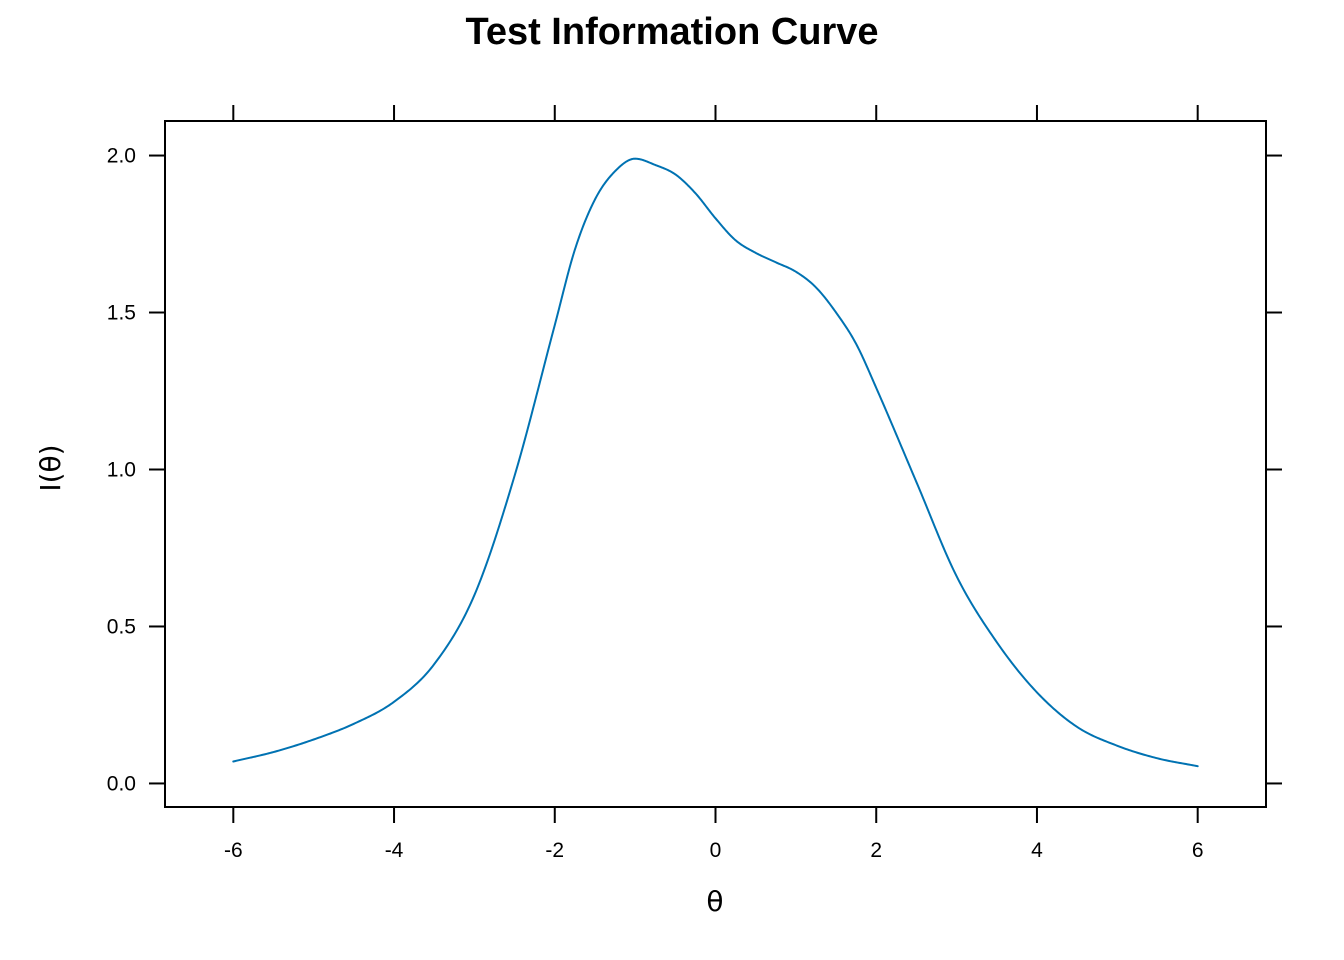 The width and height of the screenshot is (1344, 960). I want to click on y-tick-label: 0.5, so click(121, 626).